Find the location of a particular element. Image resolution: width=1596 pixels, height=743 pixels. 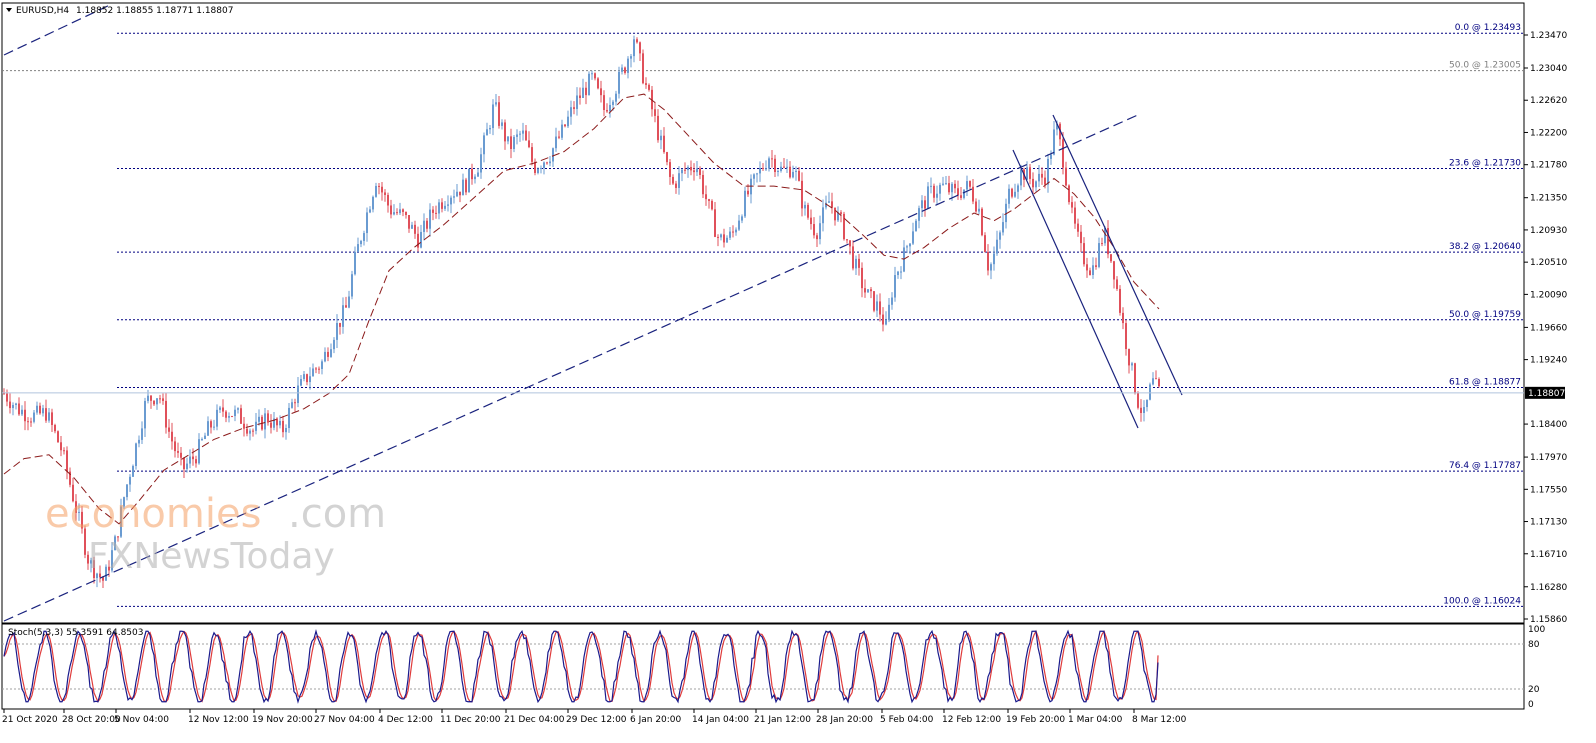

triangle-down-icon is located at coordinates (9, 10).